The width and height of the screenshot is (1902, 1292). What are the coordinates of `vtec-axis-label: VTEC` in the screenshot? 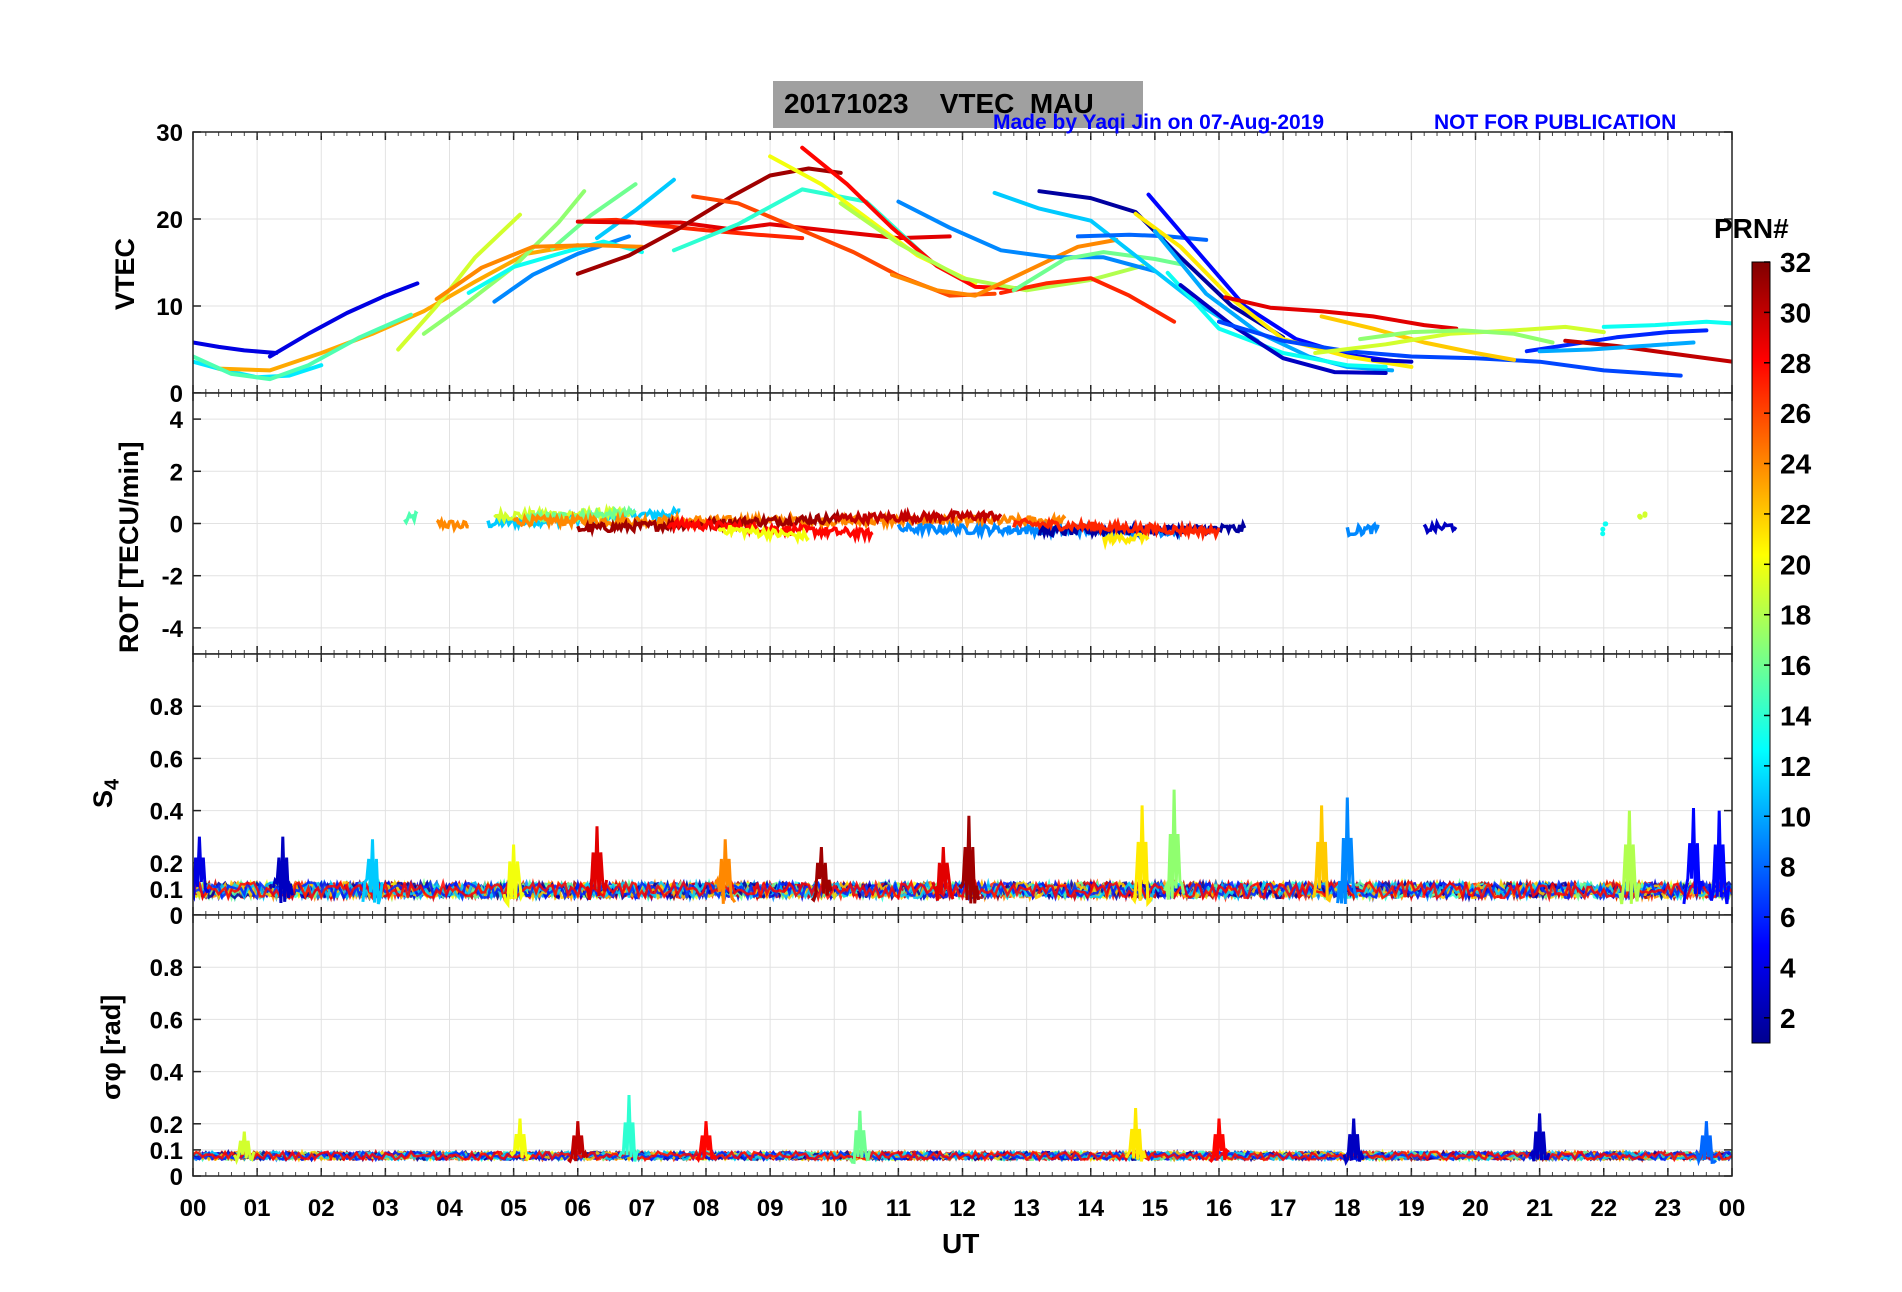 It's located at (125, 273).